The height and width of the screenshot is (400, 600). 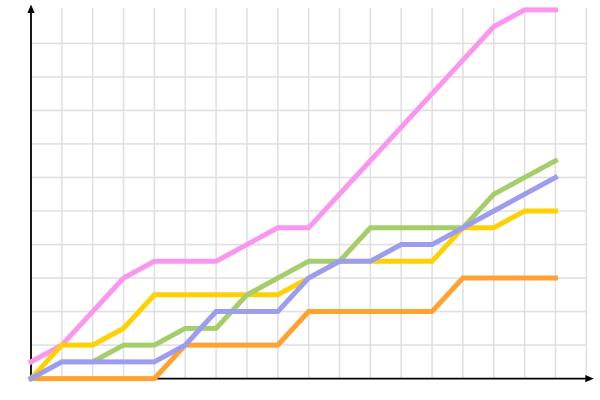 What do you see at coordinates (31, 8) in the screenshot?
I see `y-axis-arrow-icon` at bounding box center [31, 8].